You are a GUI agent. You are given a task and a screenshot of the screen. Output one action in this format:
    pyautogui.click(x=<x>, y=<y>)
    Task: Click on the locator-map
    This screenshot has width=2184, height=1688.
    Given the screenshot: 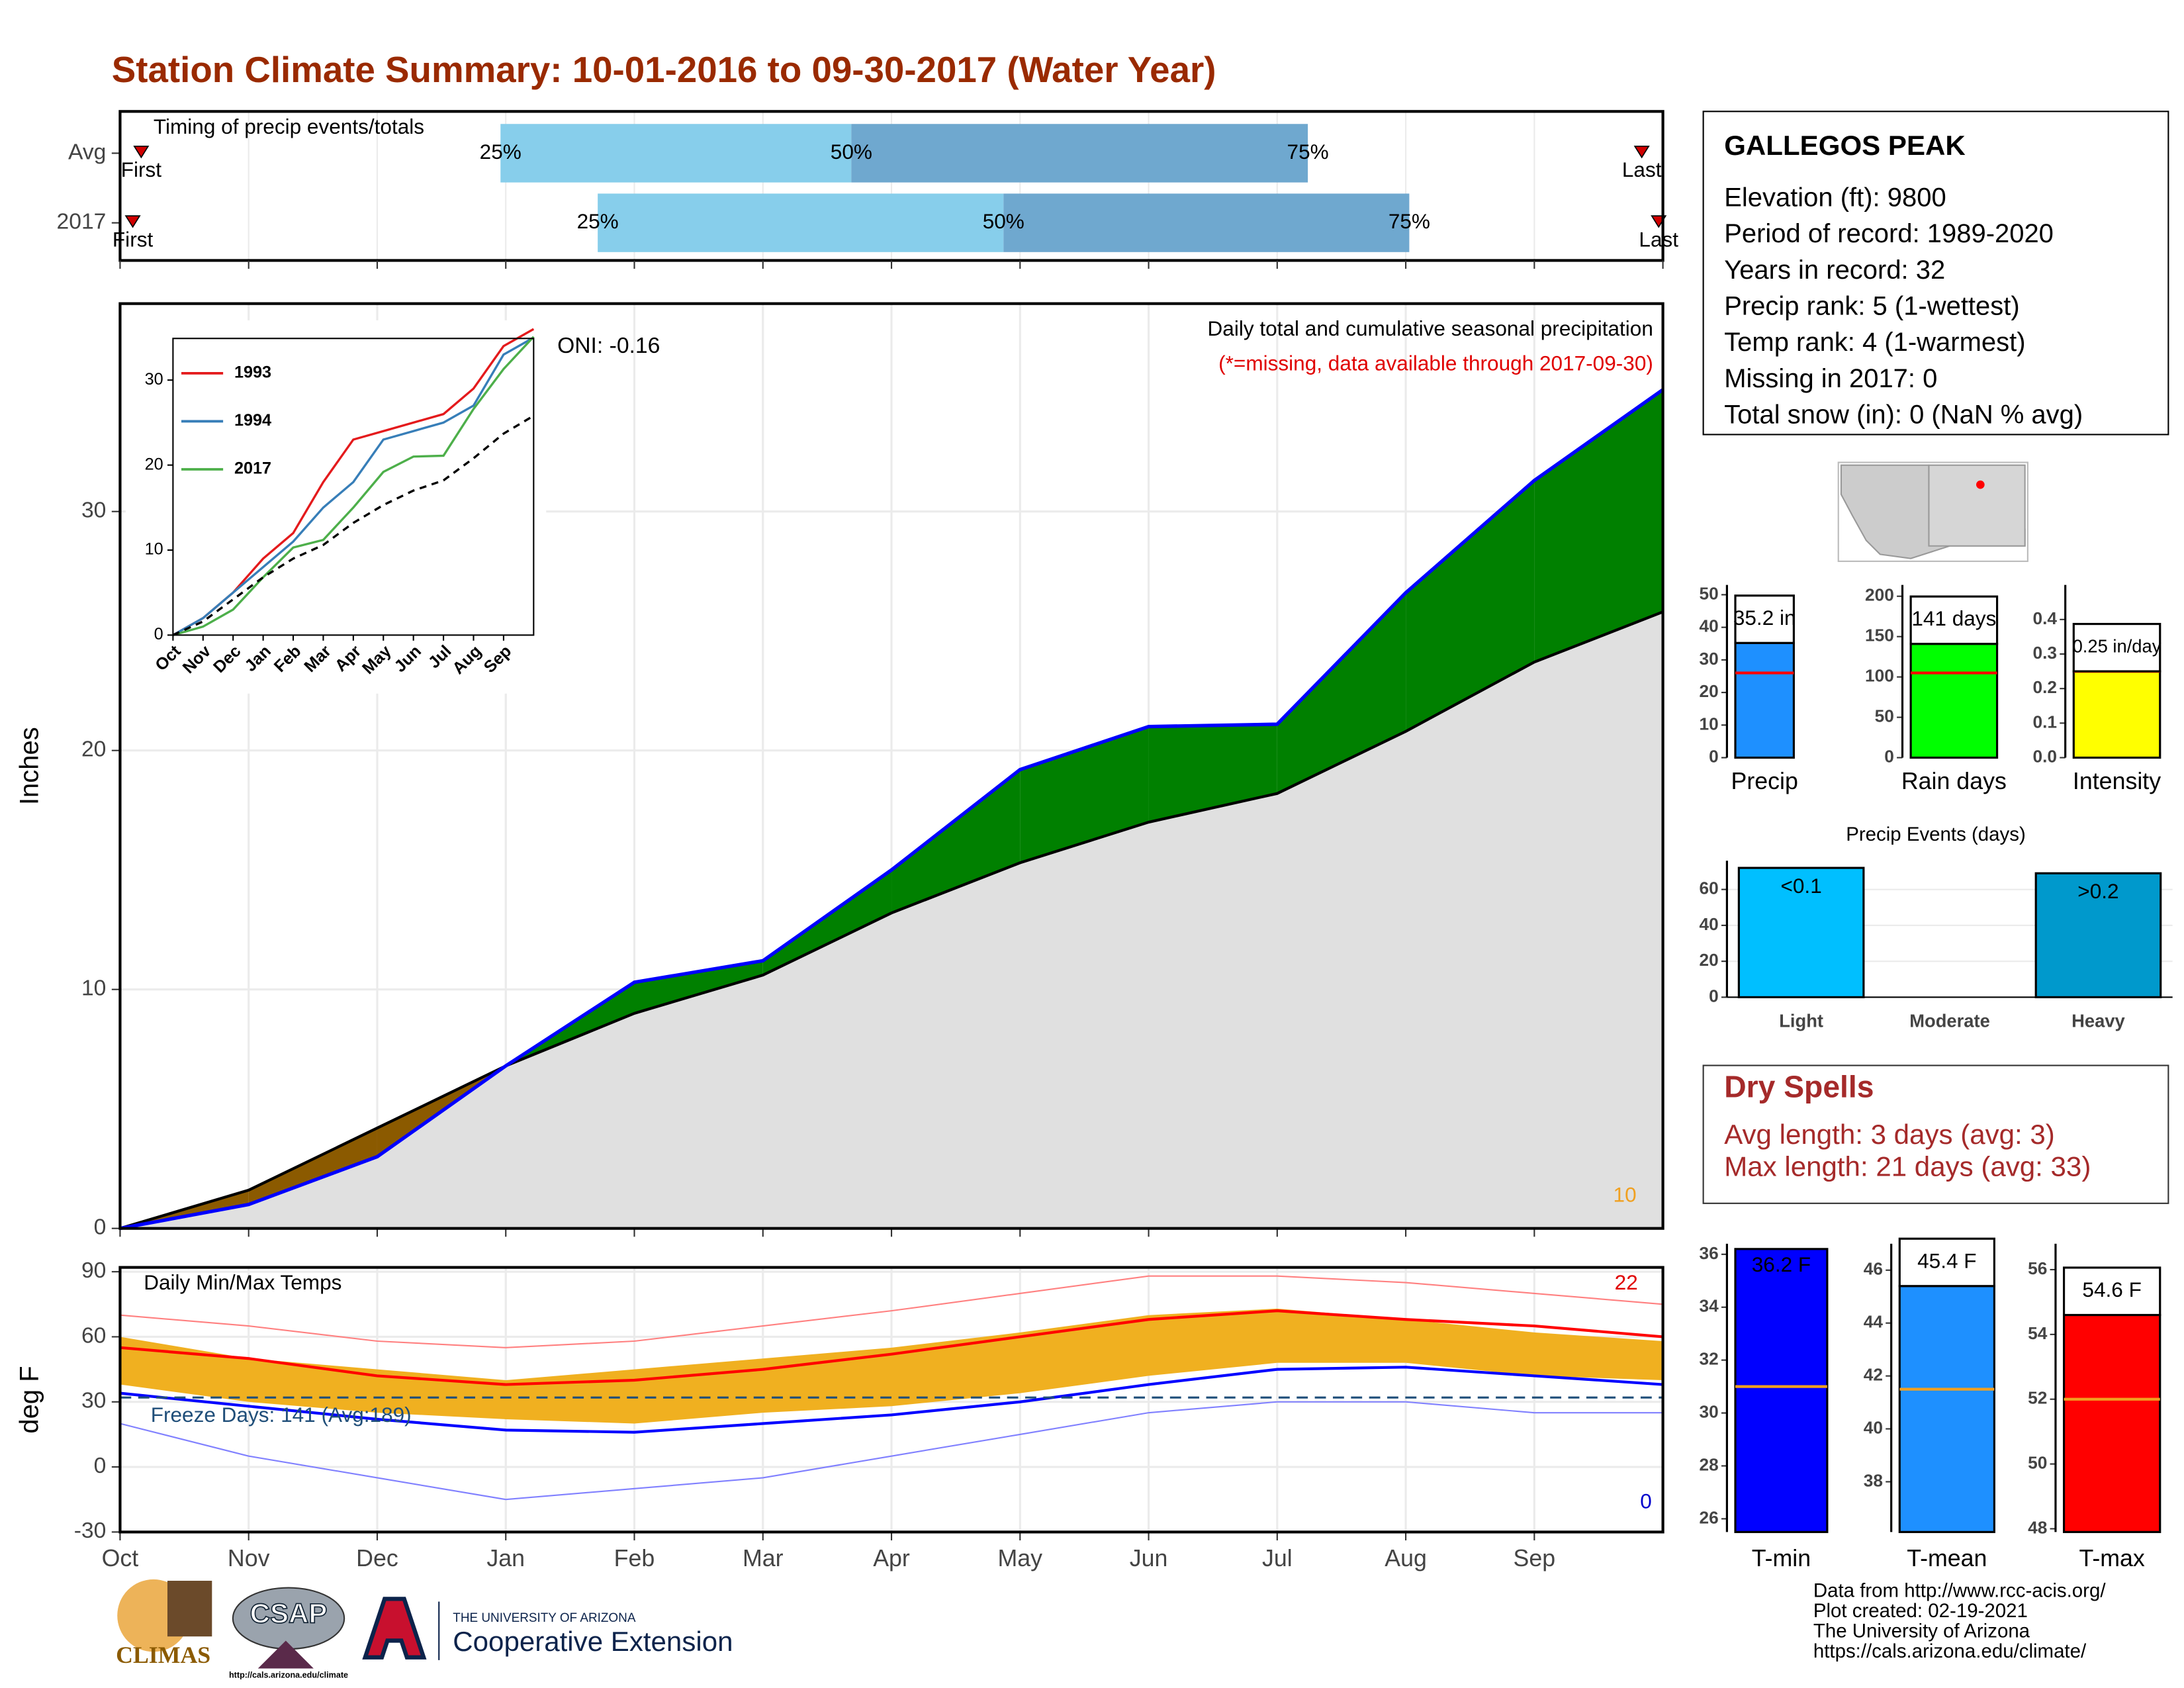 What is the action you would take?
    pyautogui.click(x=1932, y=511)
    